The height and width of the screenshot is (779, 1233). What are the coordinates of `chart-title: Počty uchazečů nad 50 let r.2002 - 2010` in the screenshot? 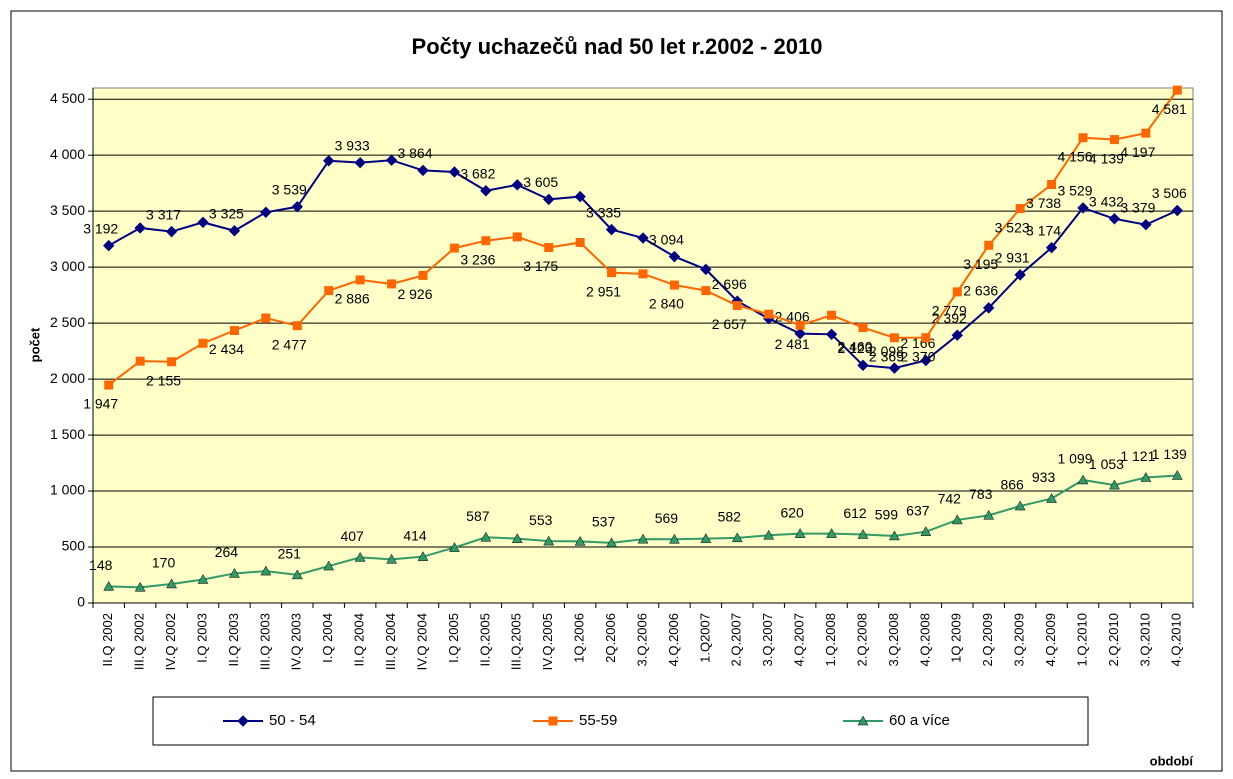 It's located at (617, 46).